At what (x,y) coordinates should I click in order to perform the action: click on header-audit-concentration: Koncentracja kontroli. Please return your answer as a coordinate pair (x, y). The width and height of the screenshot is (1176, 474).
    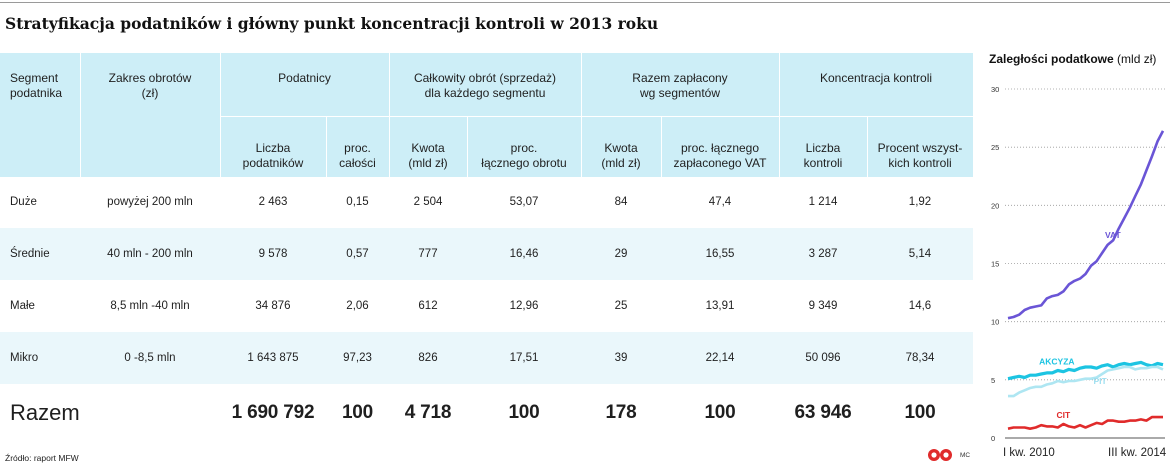
    Looking at the image, I should click on (876, 78).